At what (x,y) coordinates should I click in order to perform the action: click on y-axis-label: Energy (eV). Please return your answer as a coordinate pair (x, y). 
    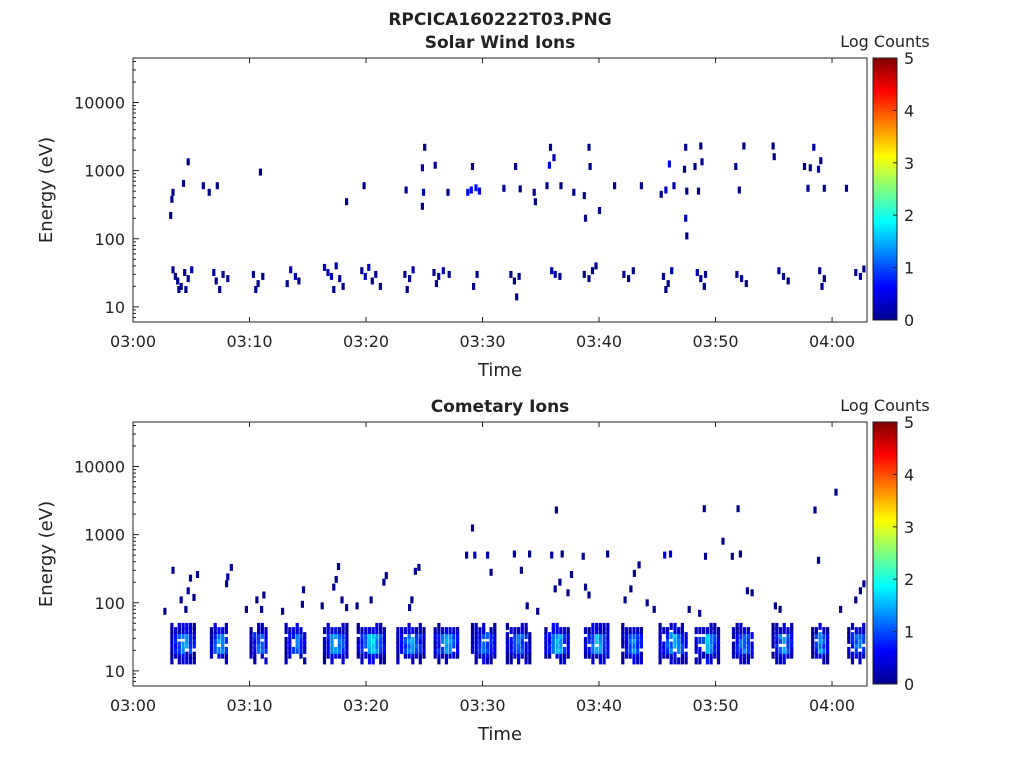
    Looking at the image, I should click on (46, 554).